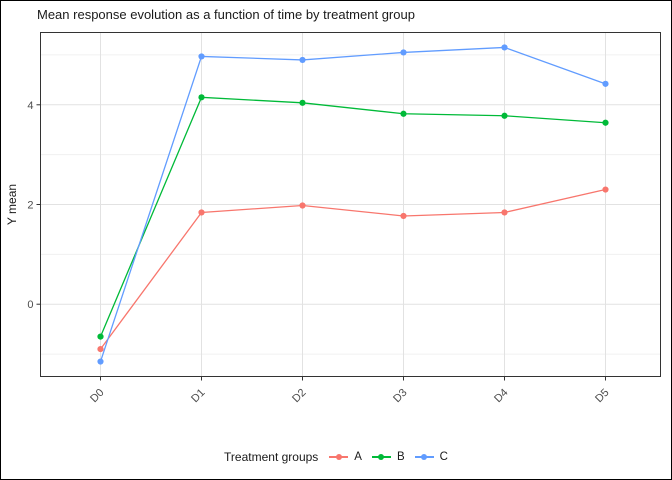 Image resolution: width=672 pixels, height=480 pixels. I want to click on data-point-A-D0, so click(100, 349).